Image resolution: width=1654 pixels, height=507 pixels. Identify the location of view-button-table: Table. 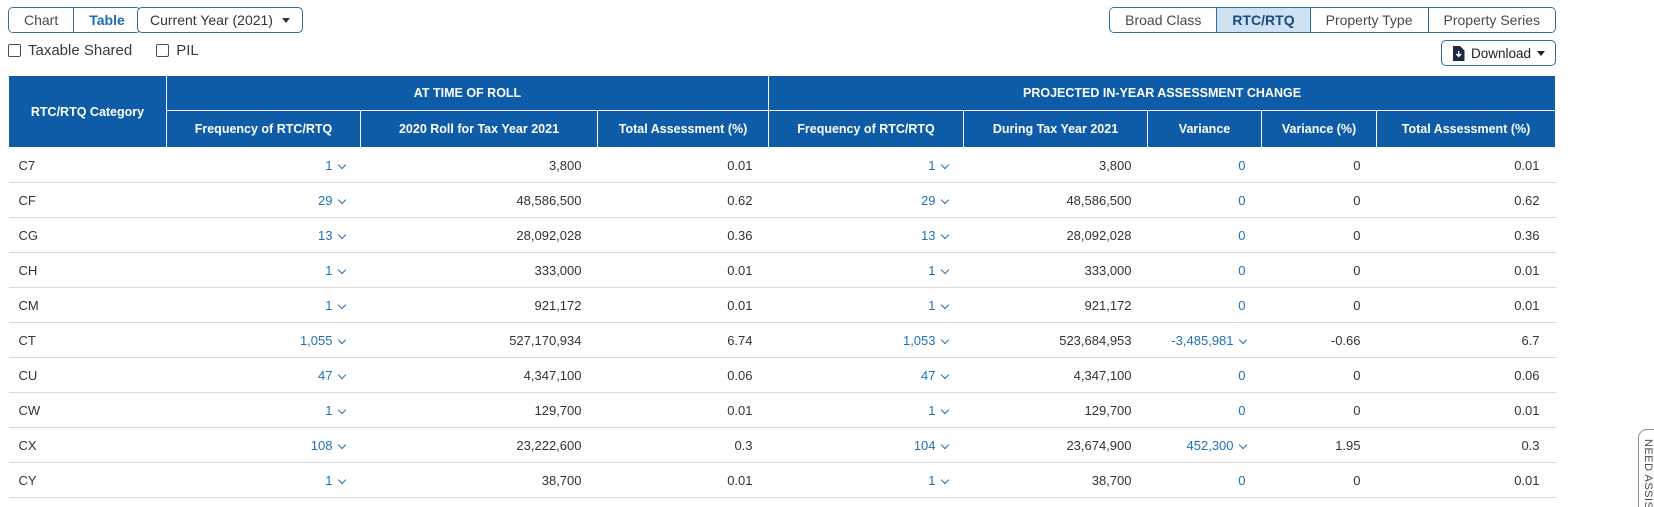
(106, 20).